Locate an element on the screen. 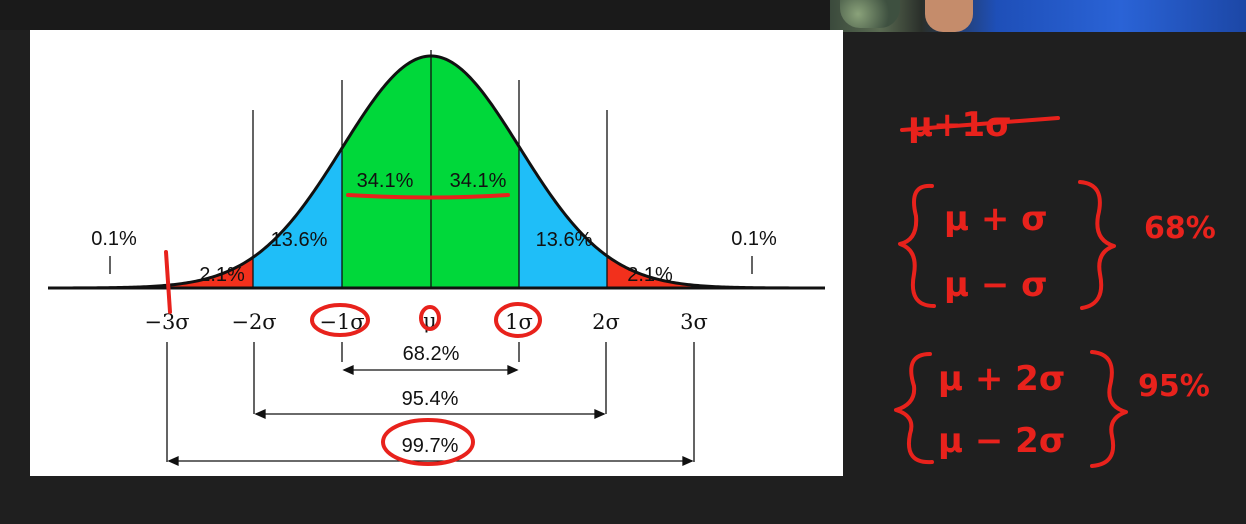  label-tail-left: 0.1% is located at coordinates (114, 239).